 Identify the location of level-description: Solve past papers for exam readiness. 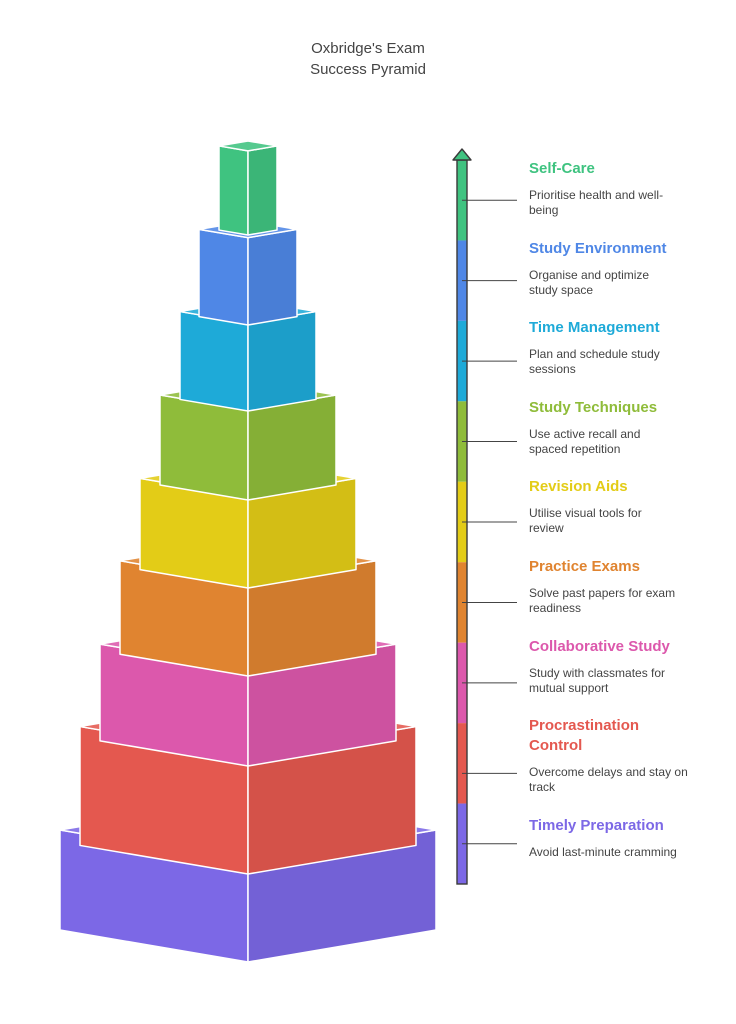
(602, 600).